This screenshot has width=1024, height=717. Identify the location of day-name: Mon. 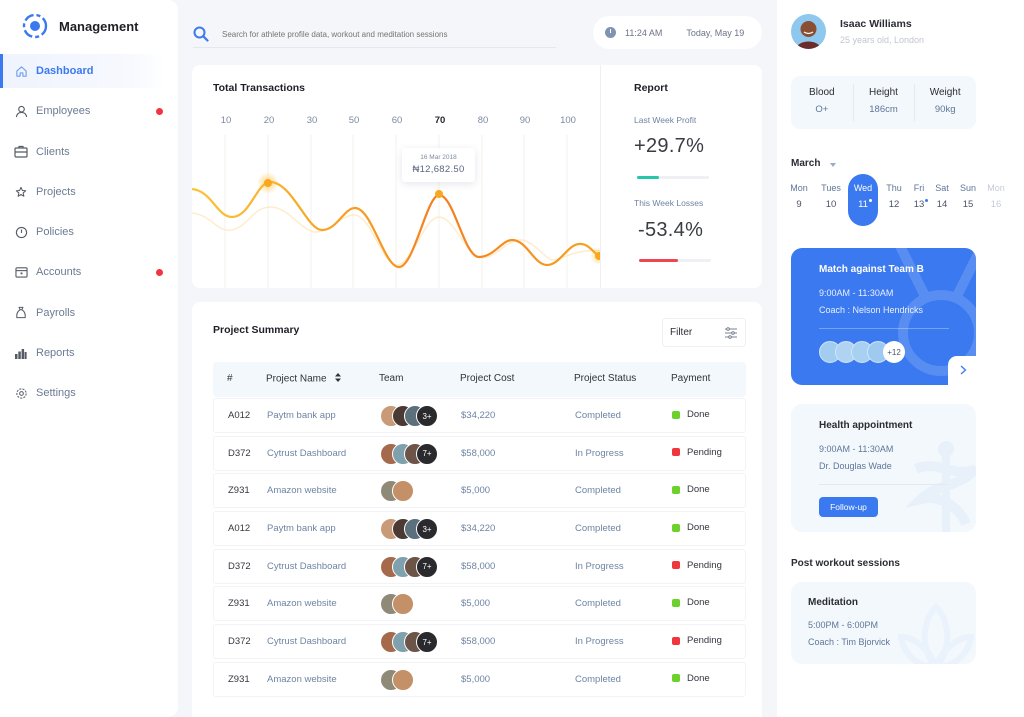
(996, 188).